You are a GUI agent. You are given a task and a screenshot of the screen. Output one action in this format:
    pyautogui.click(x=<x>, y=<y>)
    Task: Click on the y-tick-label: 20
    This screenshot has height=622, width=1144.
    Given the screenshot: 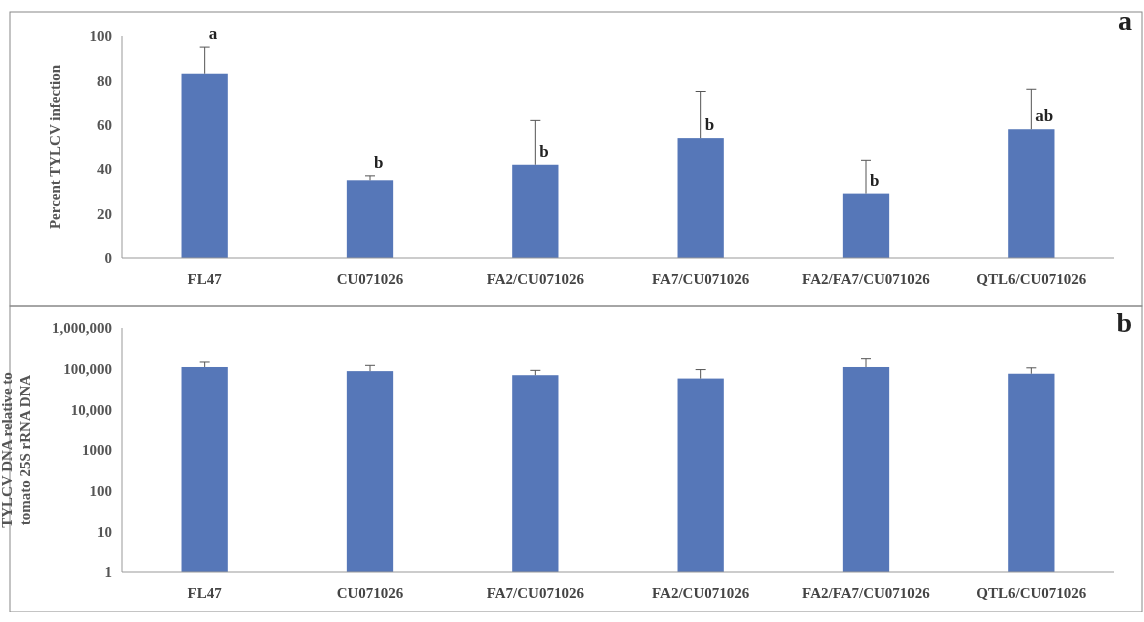 What is the action you would take?
    pyautogui.click(x=104, y=213)
    